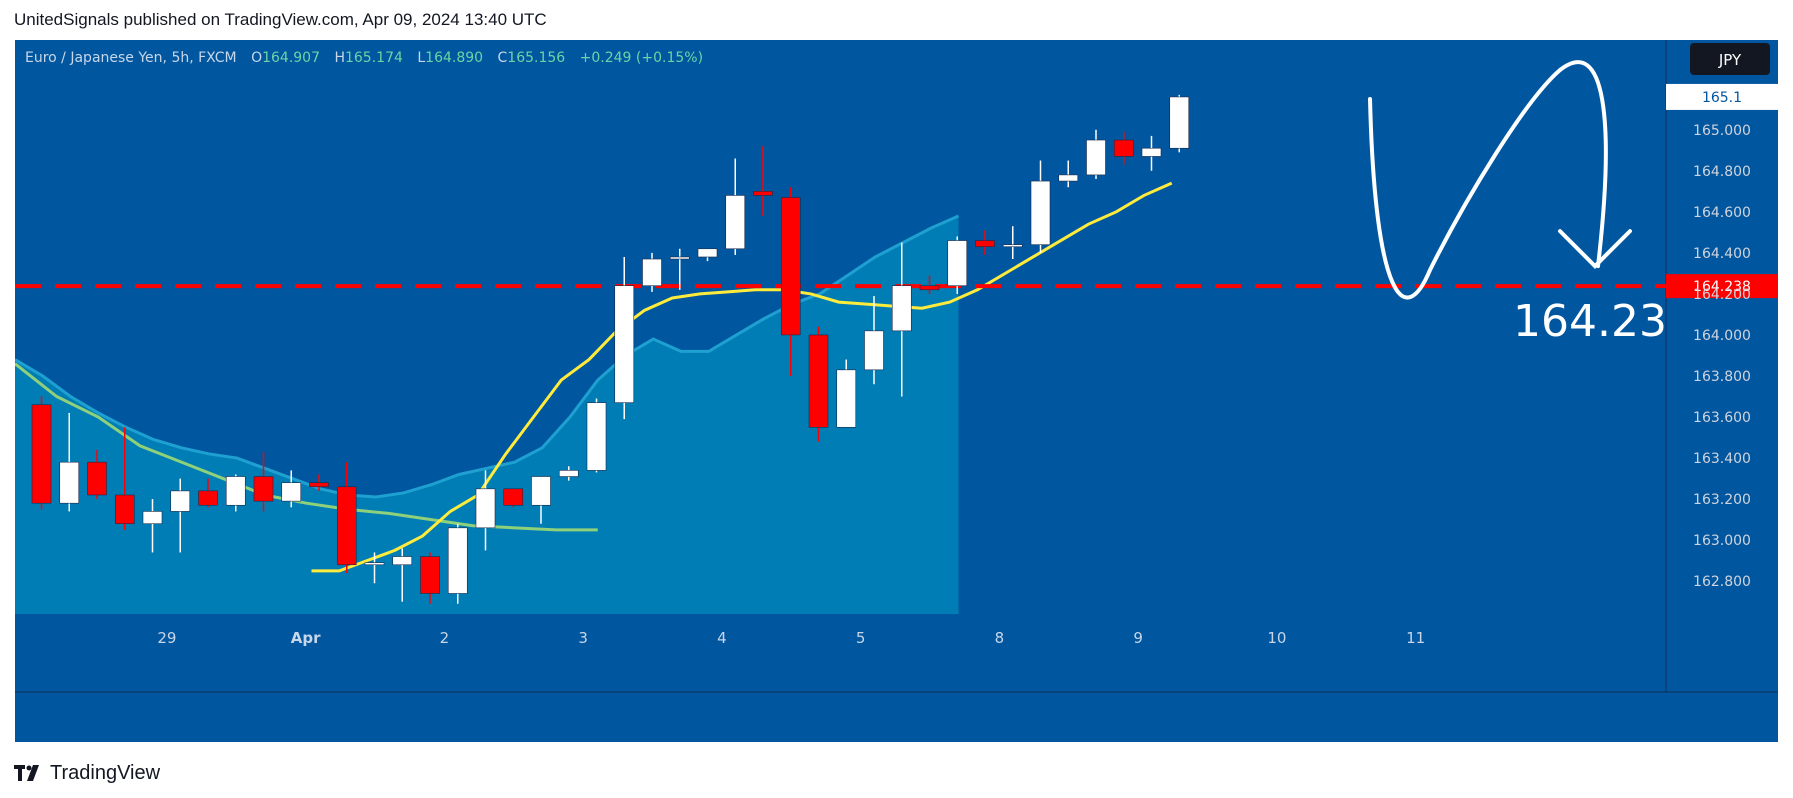 Image resolution: width=1793 pixels, height=798 pixels. Describe the element at coordinates (791, 638) in the screenshot. I see `x-axis: 29 Apr 2 3 4 5 8 9 10 11` at that location.